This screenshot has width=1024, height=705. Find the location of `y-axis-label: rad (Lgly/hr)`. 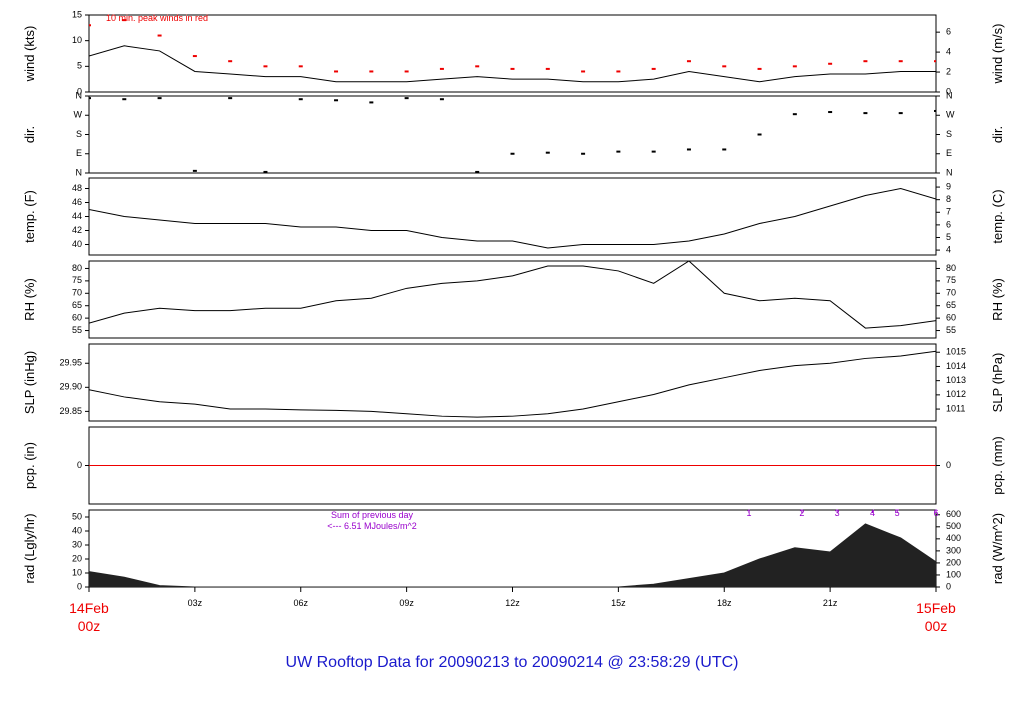

y-axis-label: rad (Lgly/hr) is located at coordinates (29, 548).